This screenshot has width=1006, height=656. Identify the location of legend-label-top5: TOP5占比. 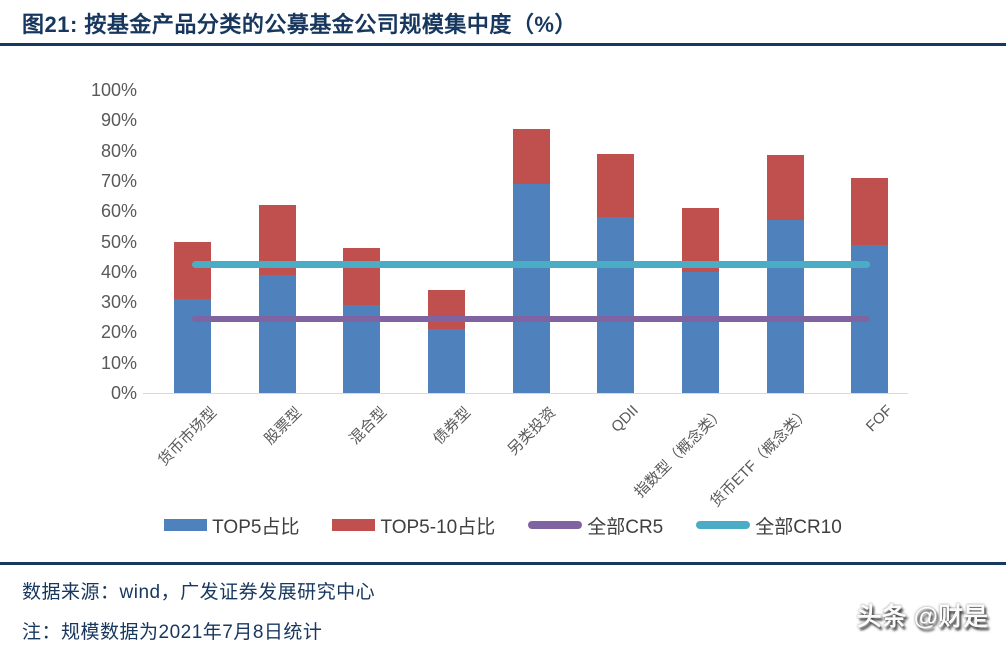
(256, 527).